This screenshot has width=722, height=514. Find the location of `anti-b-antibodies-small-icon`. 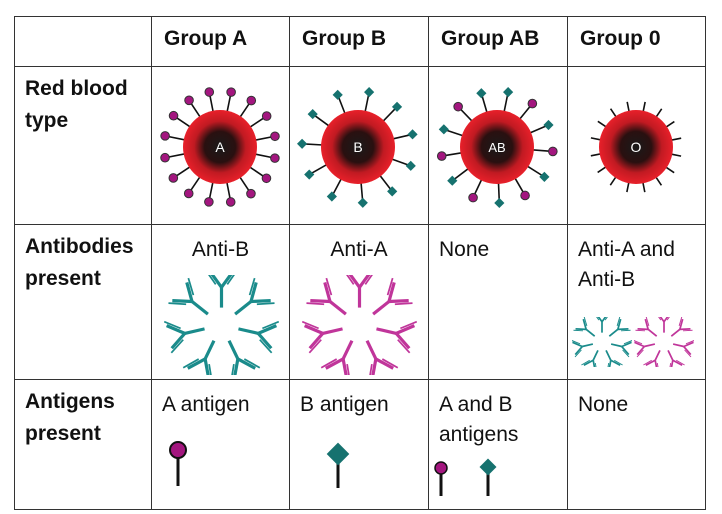

anti-b-antibodies-small-icon is located at coordinates (602, 342).